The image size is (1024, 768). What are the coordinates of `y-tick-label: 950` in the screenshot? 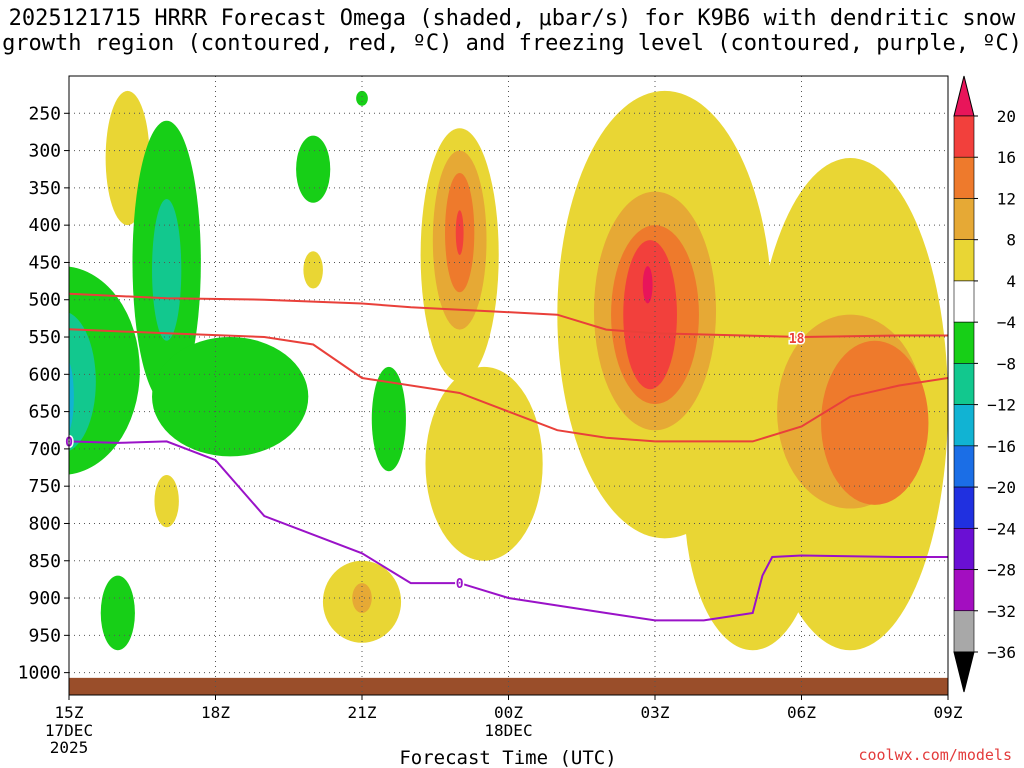 It's located at (44, 635).